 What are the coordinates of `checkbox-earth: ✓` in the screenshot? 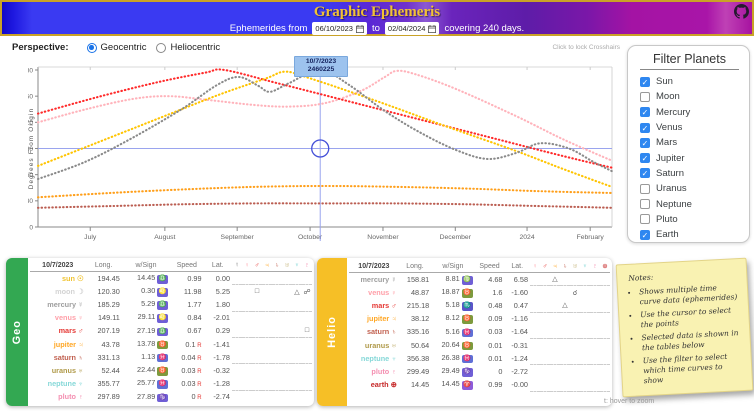 It's located at (645, 234).